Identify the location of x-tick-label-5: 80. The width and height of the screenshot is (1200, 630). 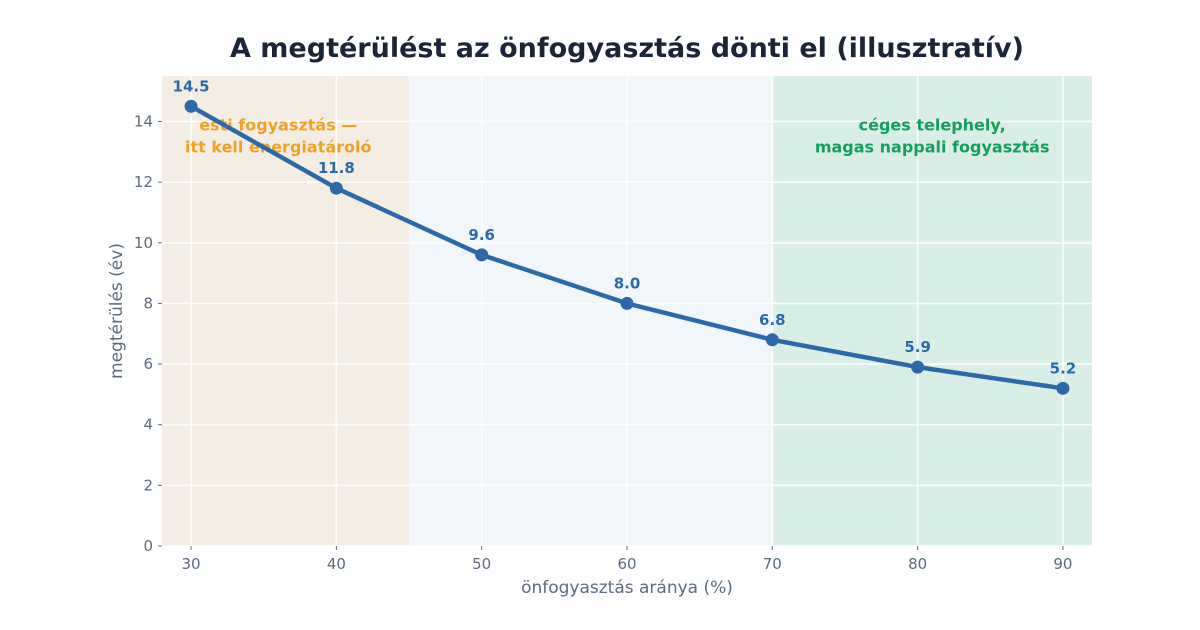
(917, 564).